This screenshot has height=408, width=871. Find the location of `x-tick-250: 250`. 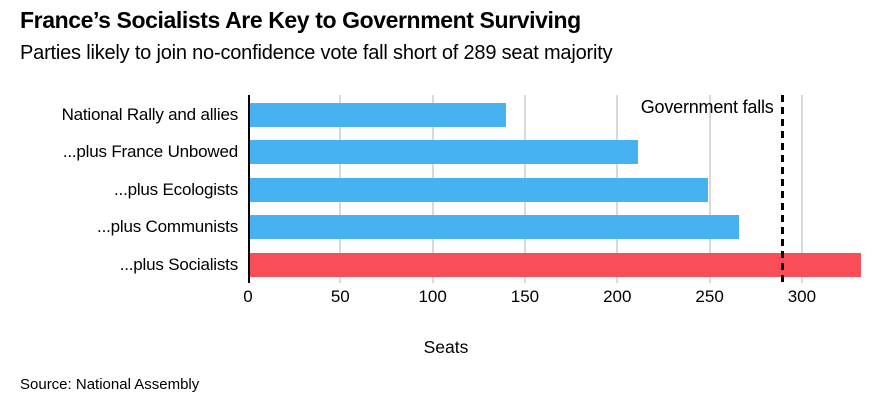

x-tick-250: 250 is located at coordinates (709, 296).